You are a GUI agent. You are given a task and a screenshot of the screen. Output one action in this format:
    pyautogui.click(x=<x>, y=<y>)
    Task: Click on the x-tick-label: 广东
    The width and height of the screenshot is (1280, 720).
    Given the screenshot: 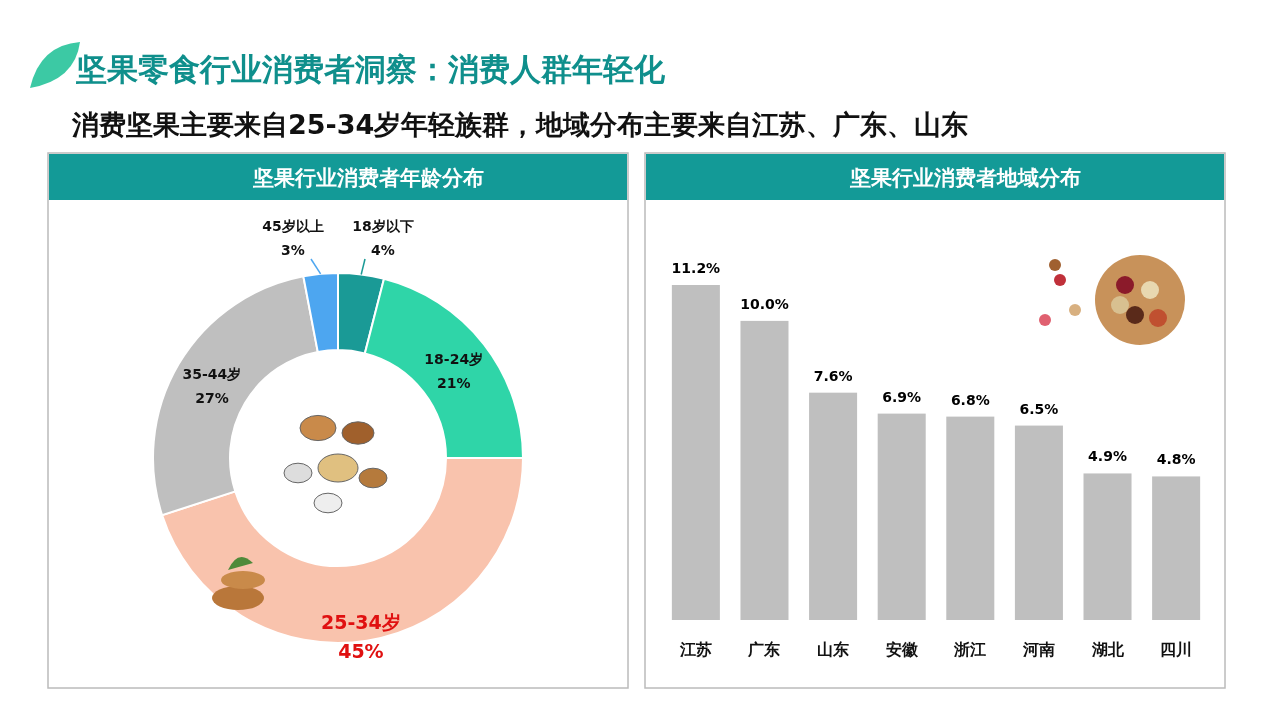 What is the action you would take?
    pyautogui.click(x=764, y=649)
    